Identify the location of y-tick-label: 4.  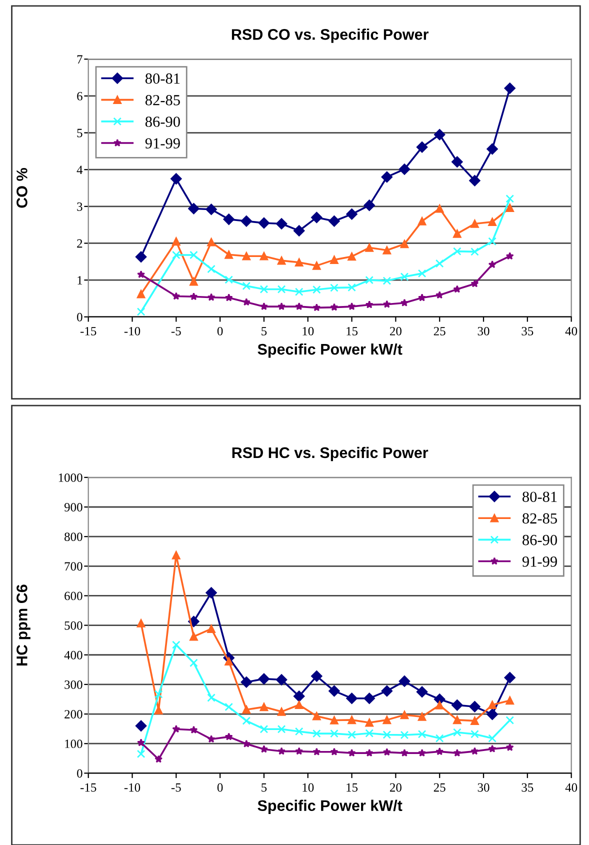
(79, 170).